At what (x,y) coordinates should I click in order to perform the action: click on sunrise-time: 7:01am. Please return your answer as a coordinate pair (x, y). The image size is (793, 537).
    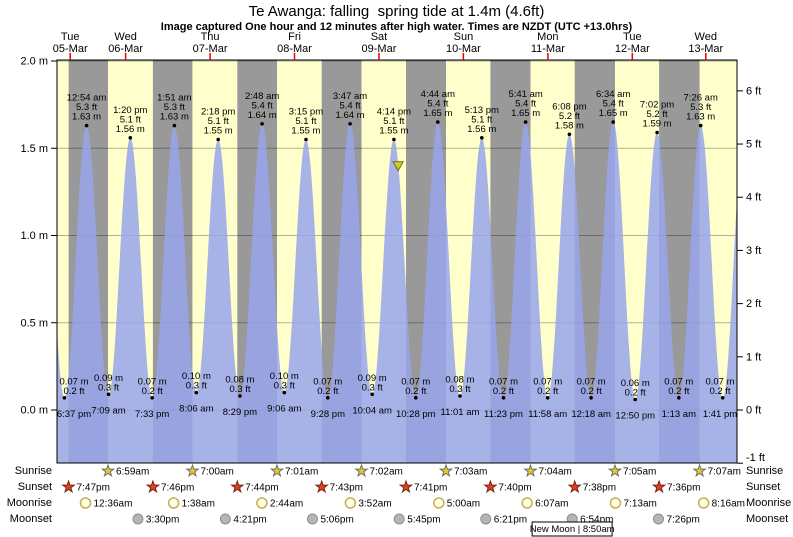
    Looking at the image, I should click on (301, 472).